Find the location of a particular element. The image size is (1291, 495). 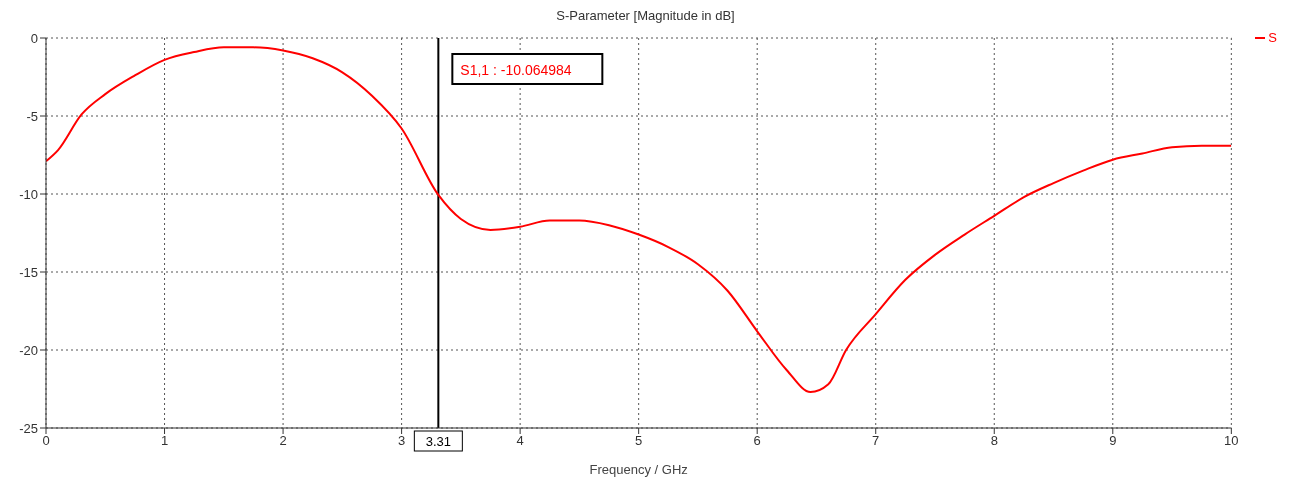

x-axis-title: Frequency / GHz is located at coordinates (638, 469).